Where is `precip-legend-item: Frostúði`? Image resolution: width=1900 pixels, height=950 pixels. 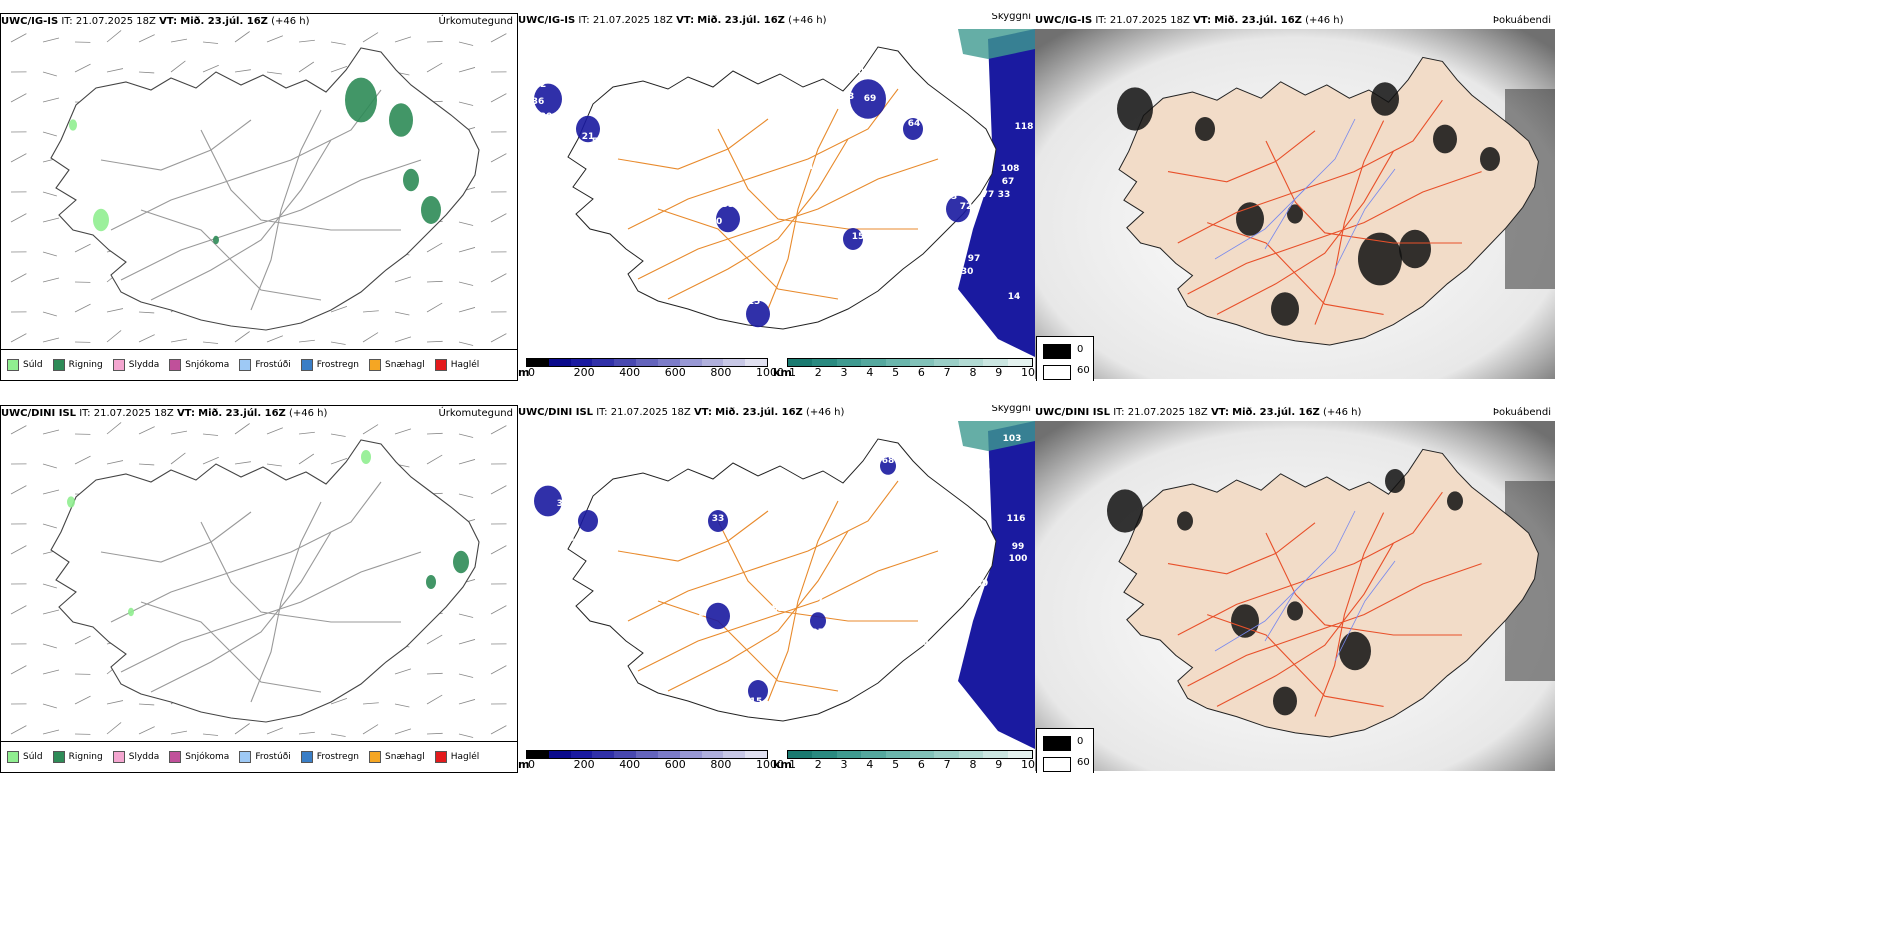 precip-legend-item: Frostúði is located at coordinates (265, 757).